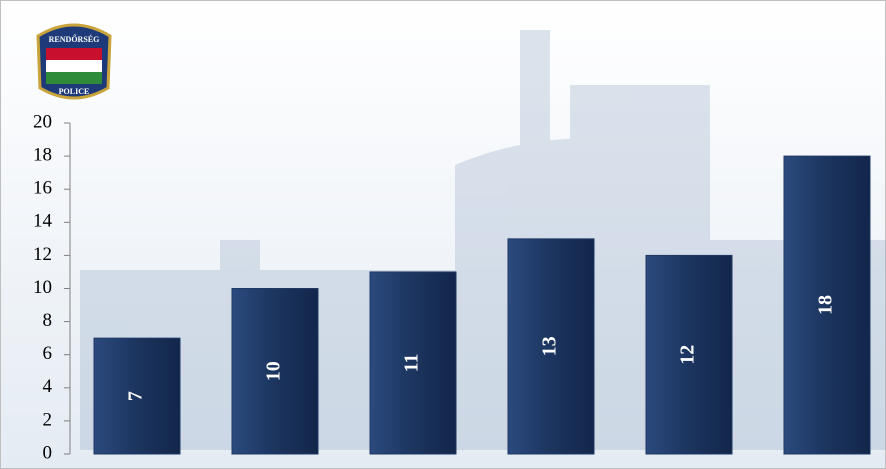 This screenshot has width=886, height=469. Describe the element at coordinates (42, 188) in the screenshot. I see `y-tick-label: 16` at that location.